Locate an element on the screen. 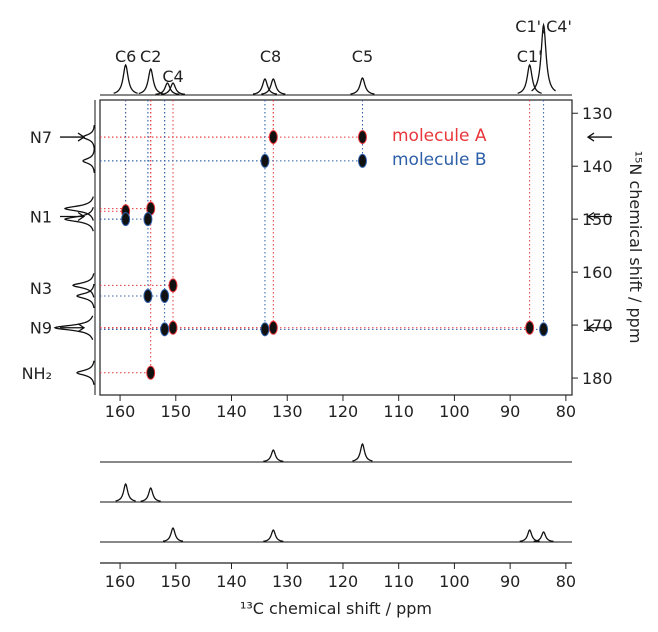  peak-label: NH₂ is located at coordinates (37, 373).